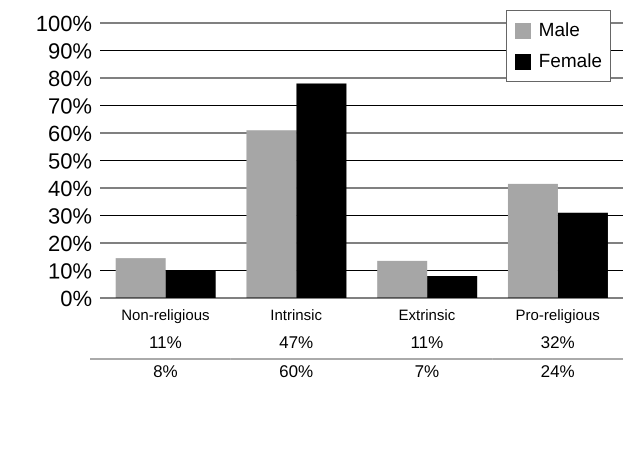  Describe the element at coordinates (165, 315) in the screenshot. I see `x-tick-label: Non-religious` at that location.